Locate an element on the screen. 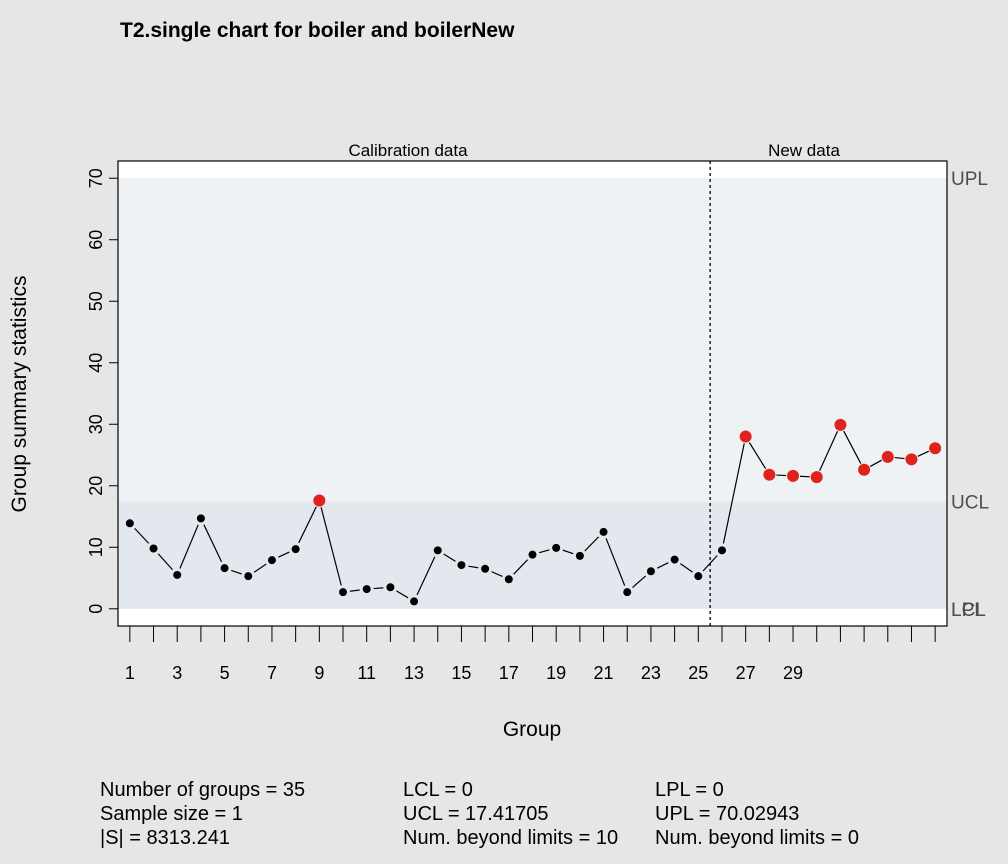 The width and height of the screenshot is (1008, 864). stat-lcl: LCL = 0 is located at coordinates (438, 790).